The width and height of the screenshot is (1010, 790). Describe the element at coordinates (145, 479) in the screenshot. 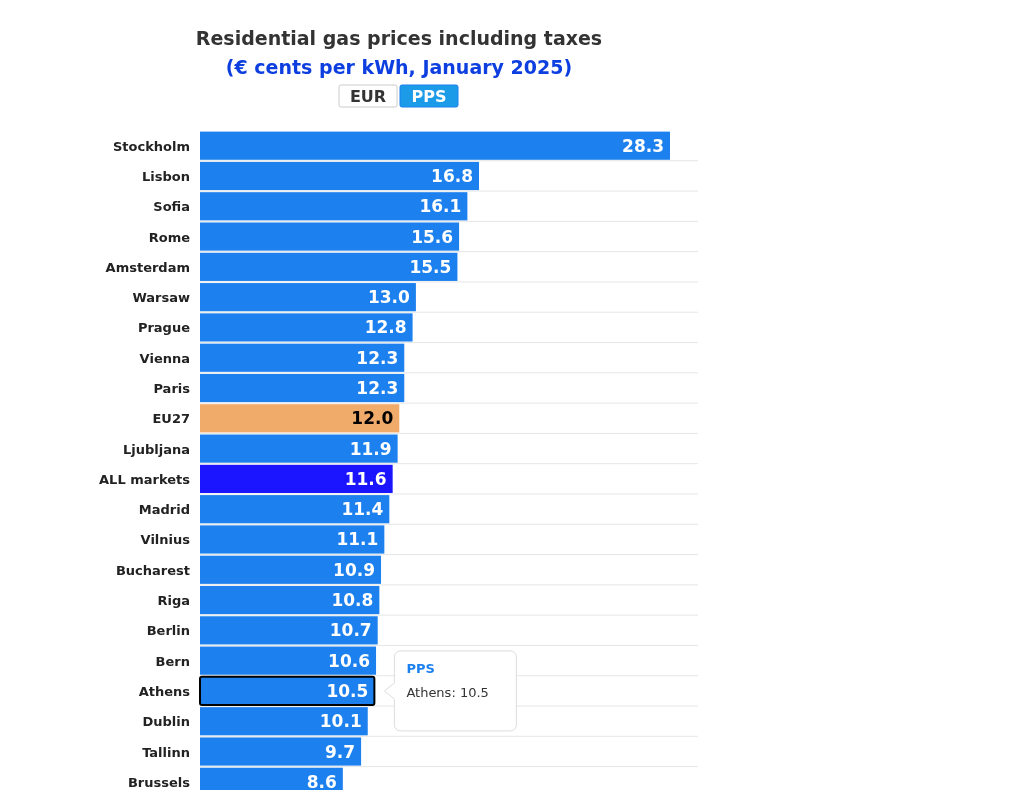

I see `y-tick-label: ALL markets` at that location.